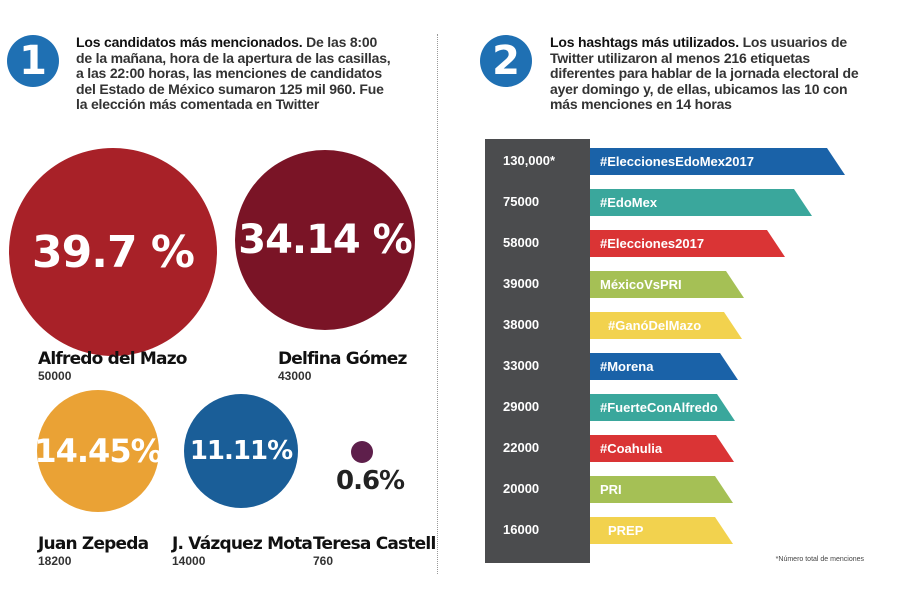  Describe the element at coordinates (701, 202) in the screenshot. I see `hashtag-bar-2: #EdoMex` at that location.